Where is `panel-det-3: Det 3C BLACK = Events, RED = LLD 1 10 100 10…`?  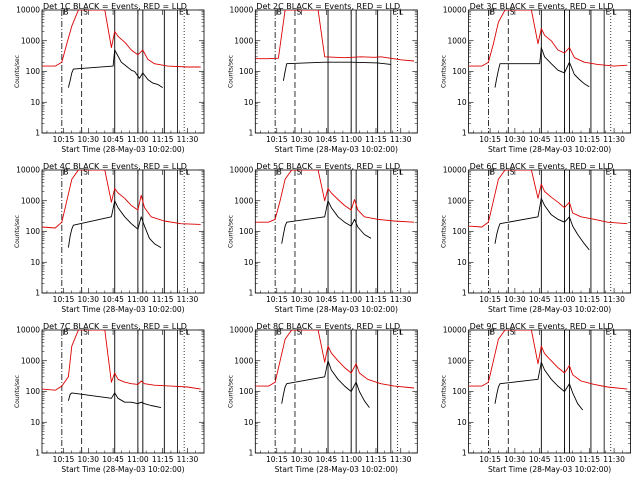
panel-det-3: Det 3C BLACK = Events, RED = LLD 1 10 100 10… is located at coordinates (536, 78).